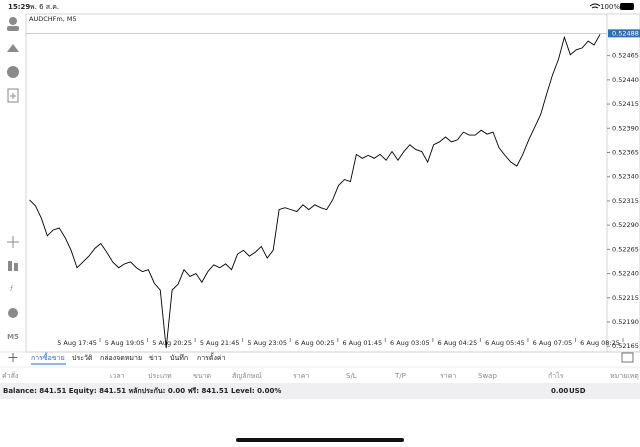 The height and width of the screenshot is (447, 640). I want to click on status-date: พ. 6 ส.ค., so click(44, 7).